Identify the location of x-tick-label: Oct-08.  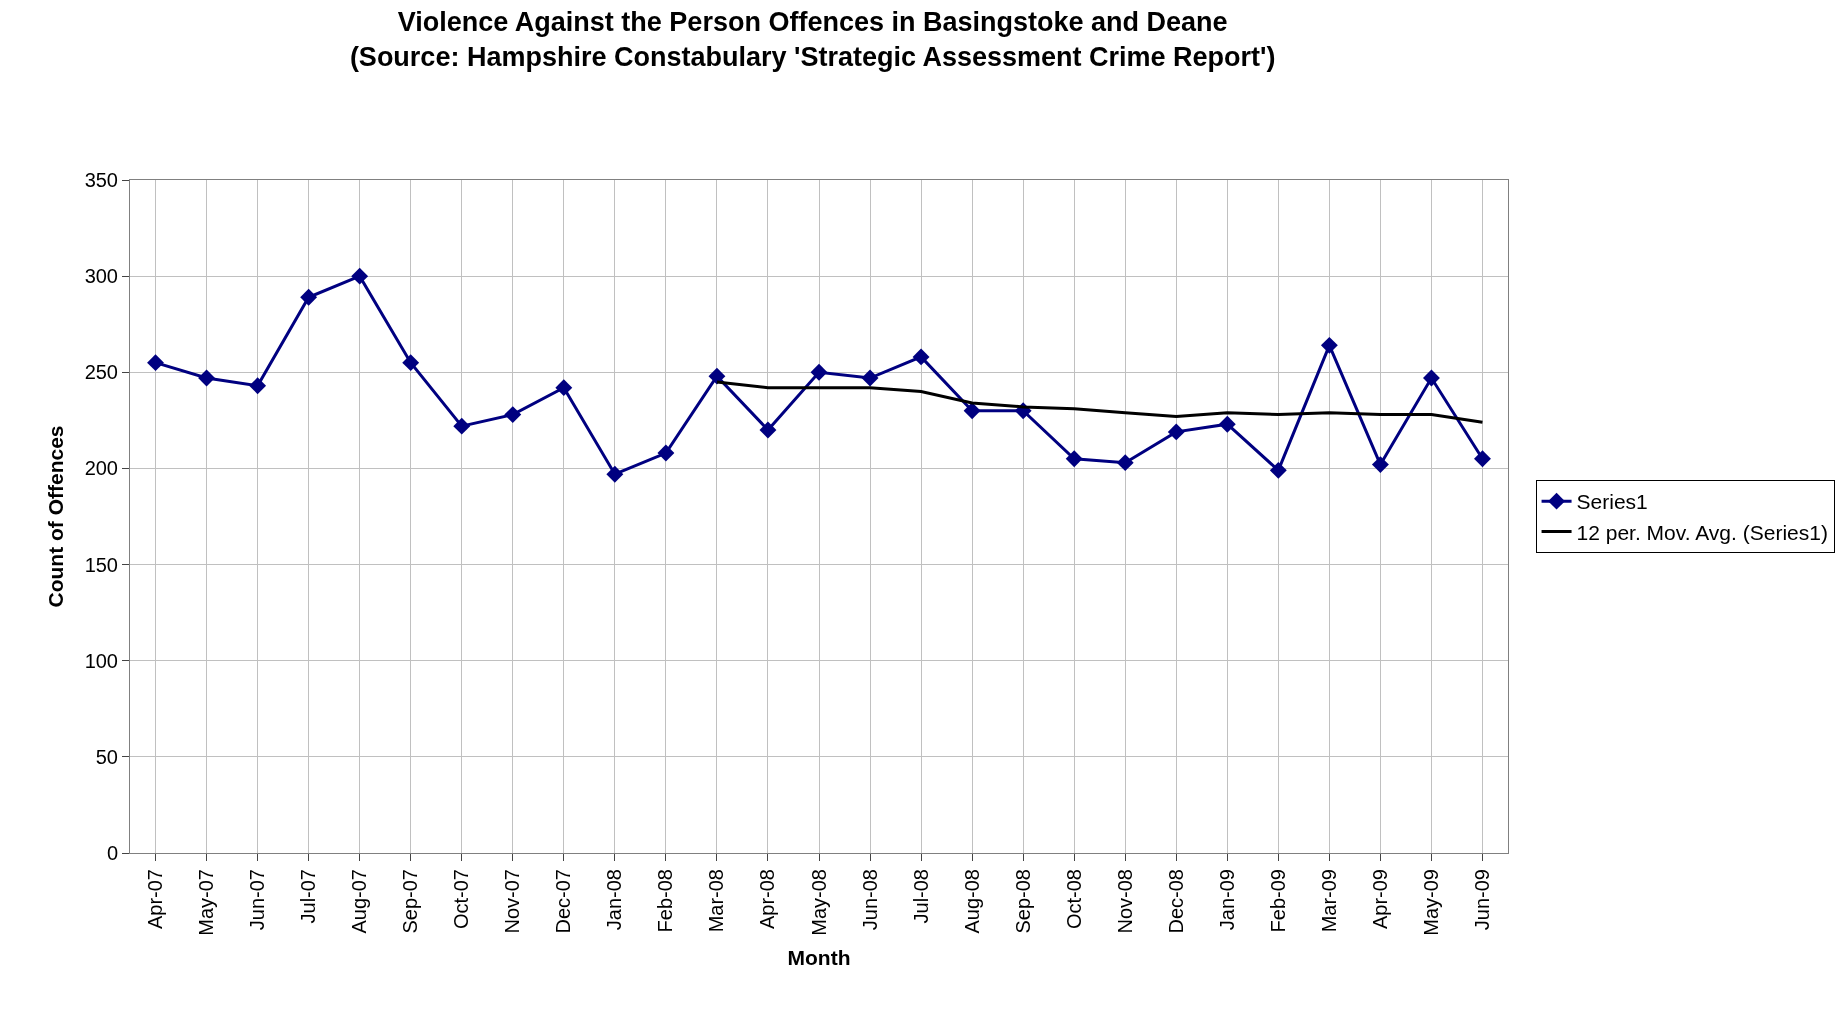
(1073, 899).